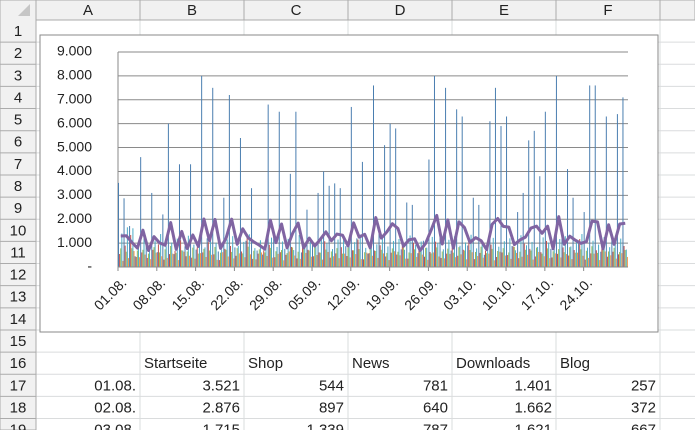 The height and width of the screenshot is (430, 695). I want to click on number-cell: 781, so click(435, 385).